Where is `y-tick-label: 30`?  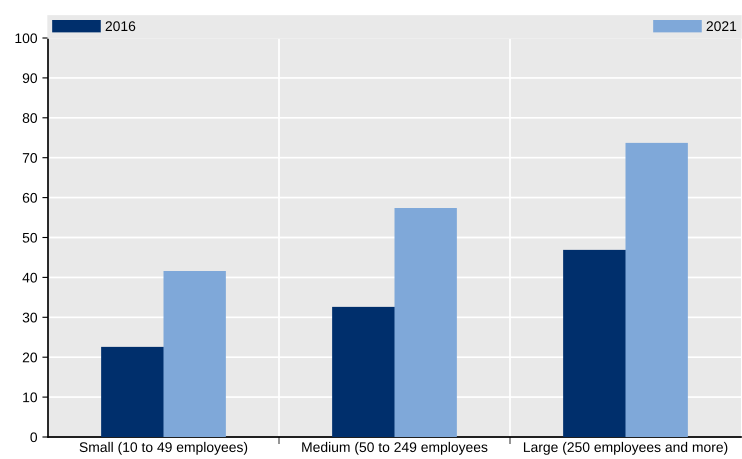
y-tick-label: 30 is located at coordinates (30, 317).